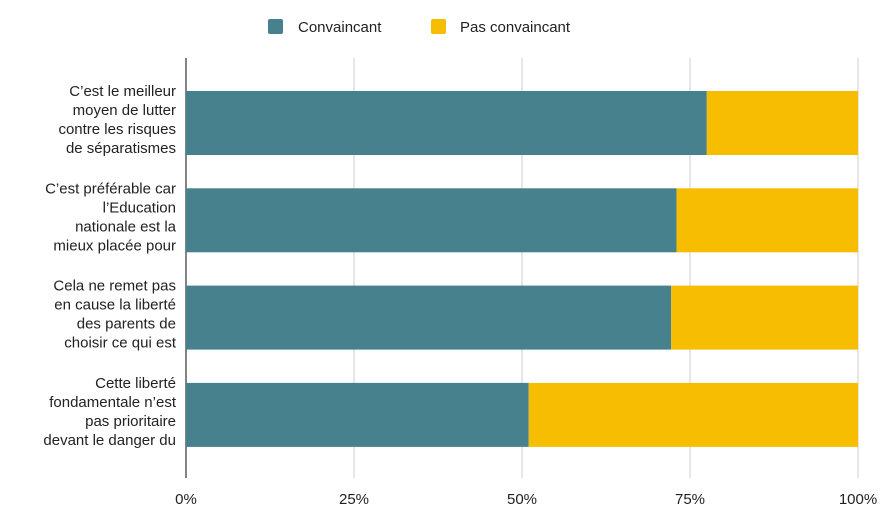 The height and width of the screenshot is (509, 884). Describe the element at coordinates (130, 421) in the screenshot. I see `category-label-4-line-3: pas prioritaire` at that location.